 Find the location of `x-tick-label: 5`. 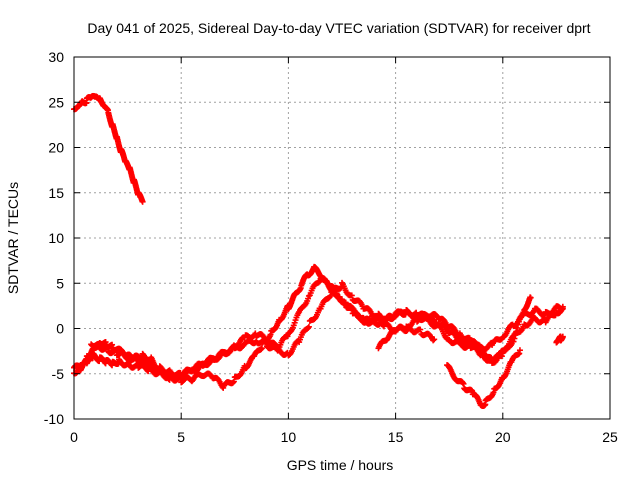

x-tick-label: 5 is located at coordinates (181, 437).